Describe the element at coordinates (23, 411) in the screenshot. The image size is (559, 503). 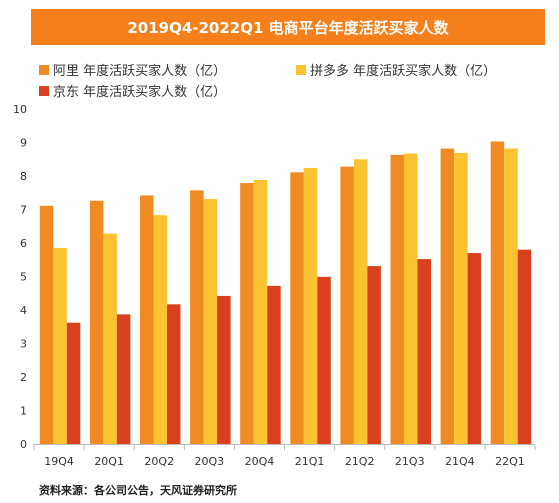
I see `y-tick-label: 1` at that location.